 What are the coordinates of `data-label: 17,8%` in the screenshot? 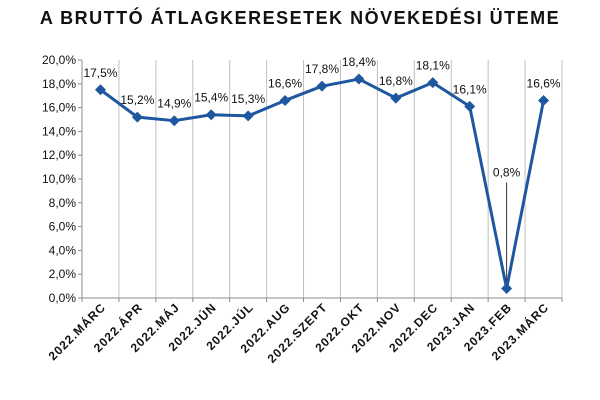 It's located at (322, 69).